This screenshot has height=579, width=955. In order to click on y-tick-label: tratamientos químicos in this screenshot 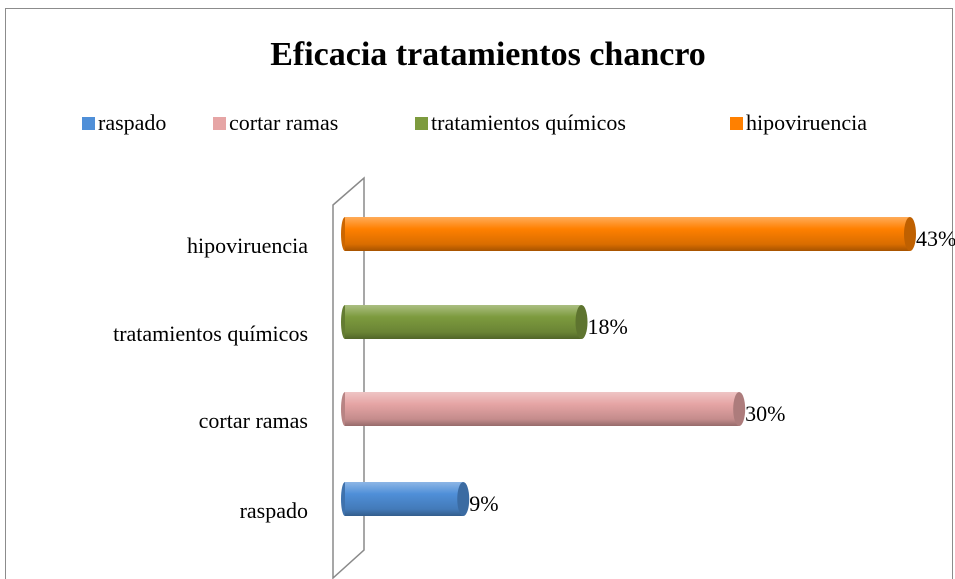, I will do `click(210, 333)`.